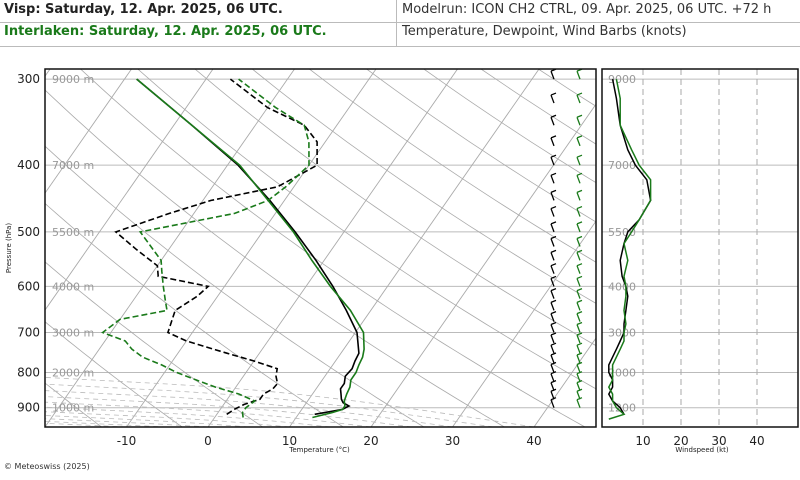  What do you see at coordinates (622, 333) in the screenshot?
I see `wind-altitude-label: 3000` at bounding box center [622, 333].